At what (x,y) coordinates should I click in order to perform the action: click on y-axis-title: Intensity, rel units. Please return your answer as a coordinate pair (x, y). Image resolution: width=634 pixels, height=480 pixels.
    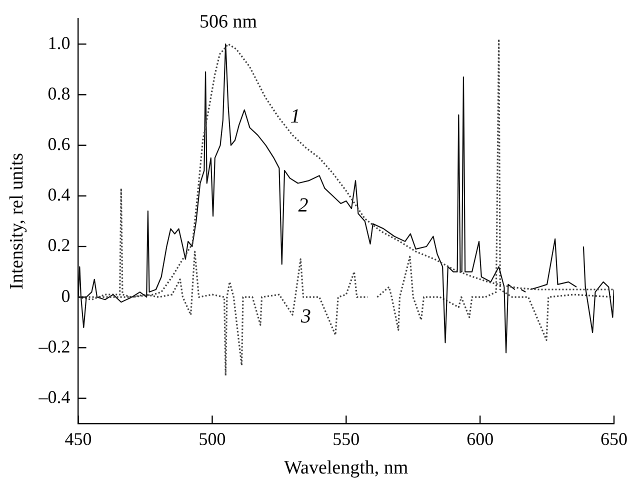
    Looking at the image, I should click on (17, 221).